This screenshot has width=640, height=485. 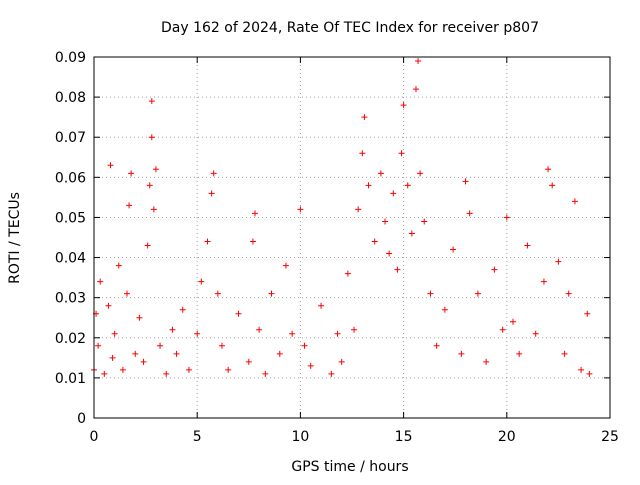 I want to click on y-tick-label: 0.06, so click(x=70, y=178).